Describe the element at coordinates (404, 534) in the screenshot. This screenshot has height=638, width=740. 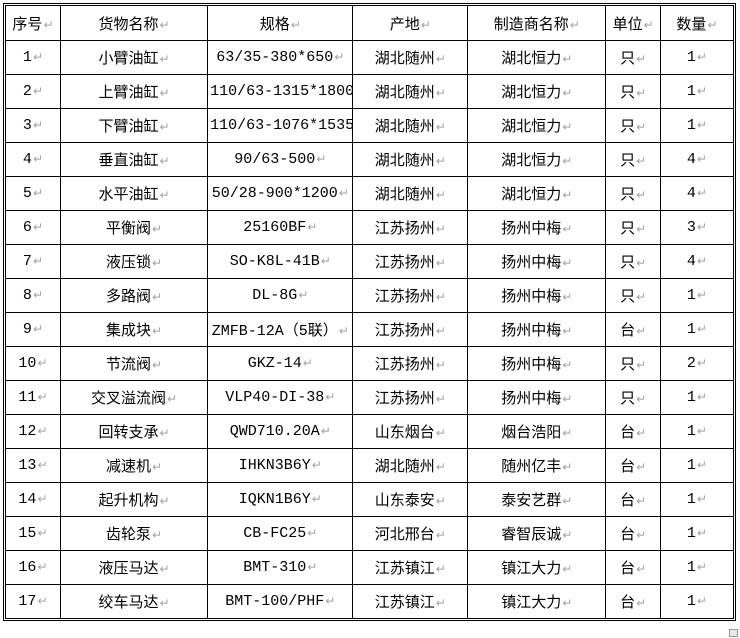
I see `cell-text: 河北邢台` at that location.